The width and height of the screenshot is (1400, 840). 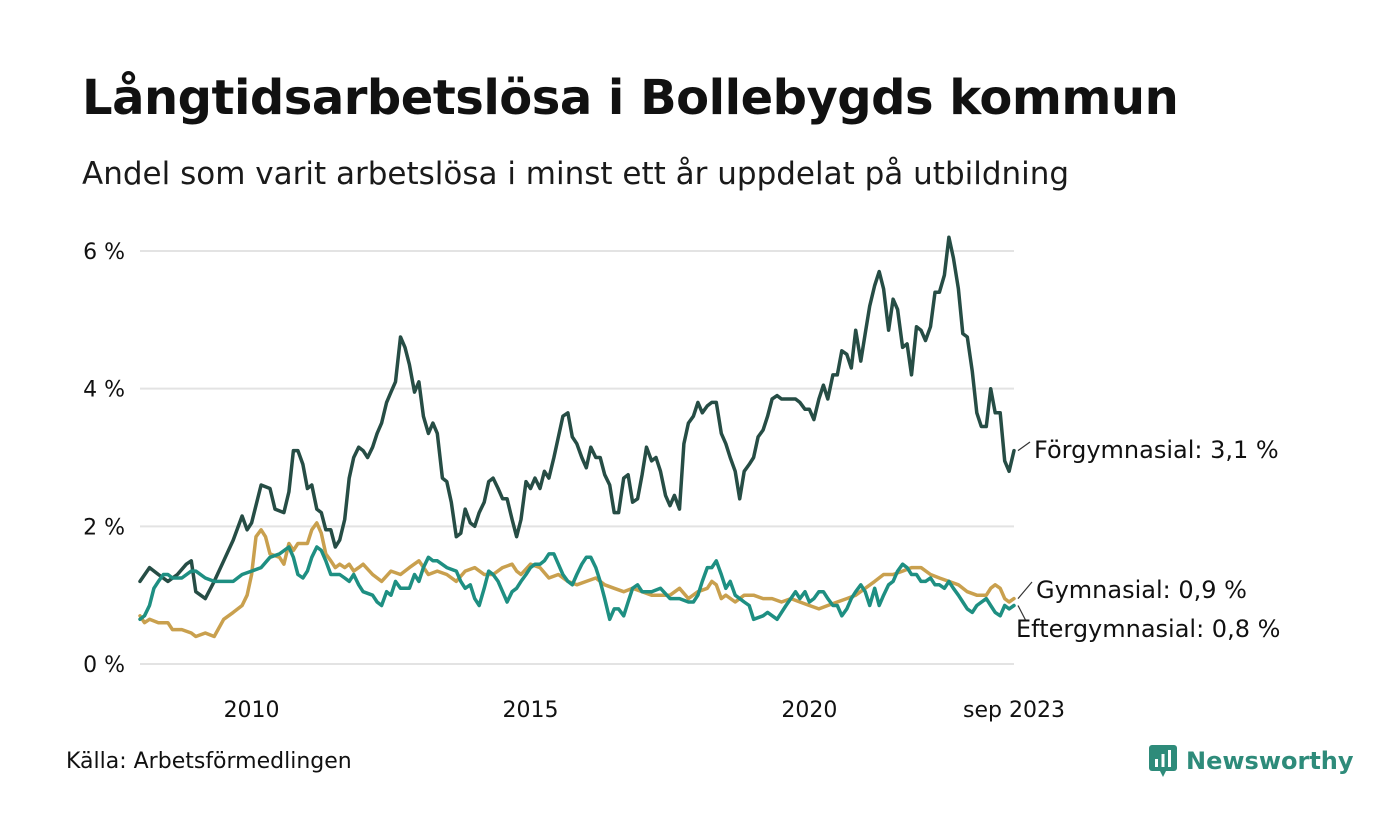 I want to click on x-tick-label: 2015, so click(x=531, y=710).